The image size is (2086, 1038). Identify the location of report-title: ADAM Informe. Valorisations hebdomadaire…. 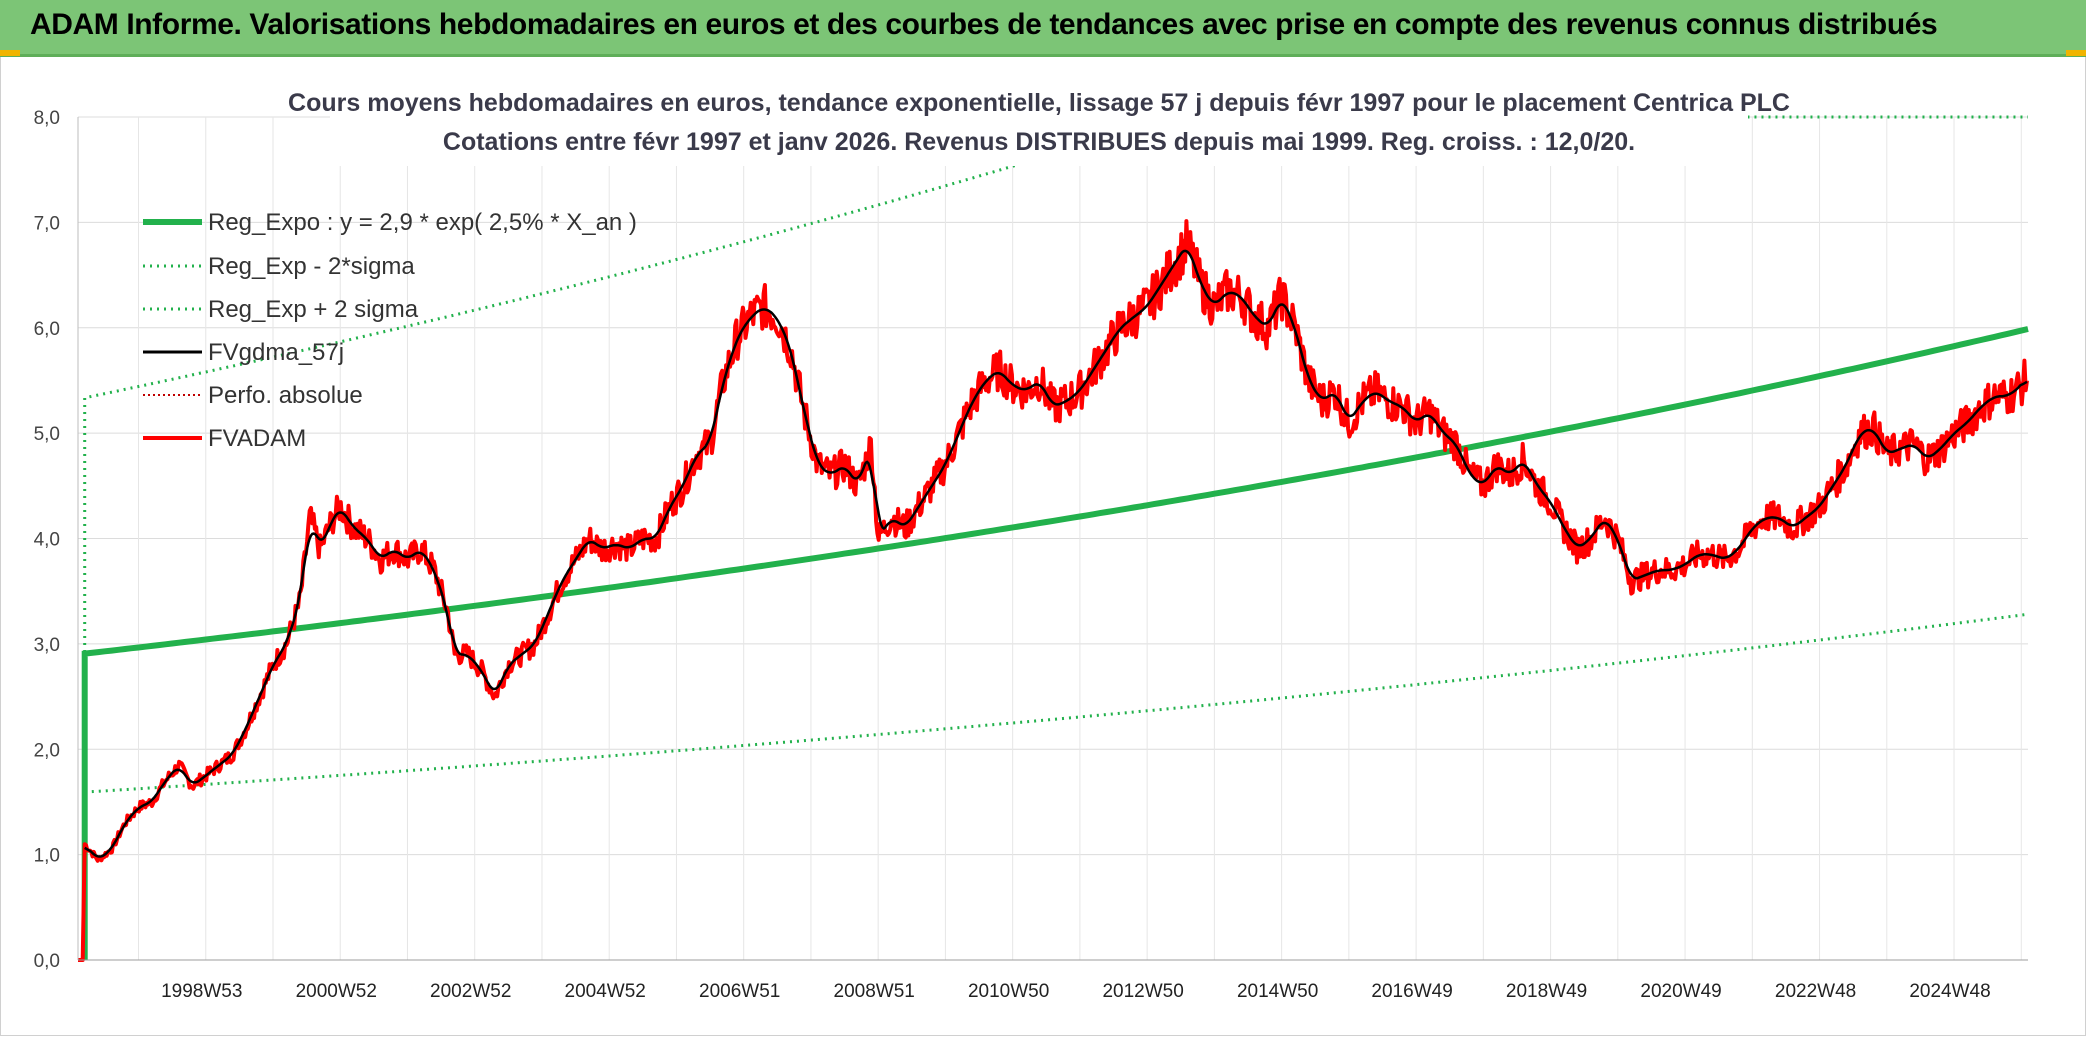
(984, 24).